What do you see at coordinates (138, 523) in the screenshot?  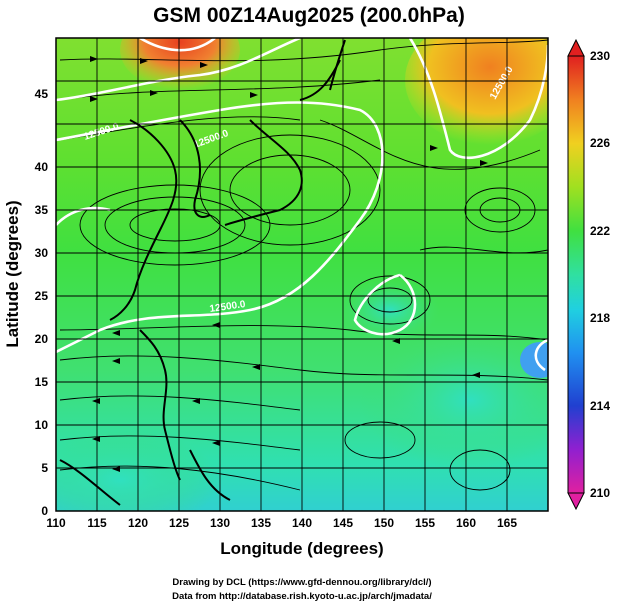 I see `x-tick-label: 120` at bounding box center [138, 523].